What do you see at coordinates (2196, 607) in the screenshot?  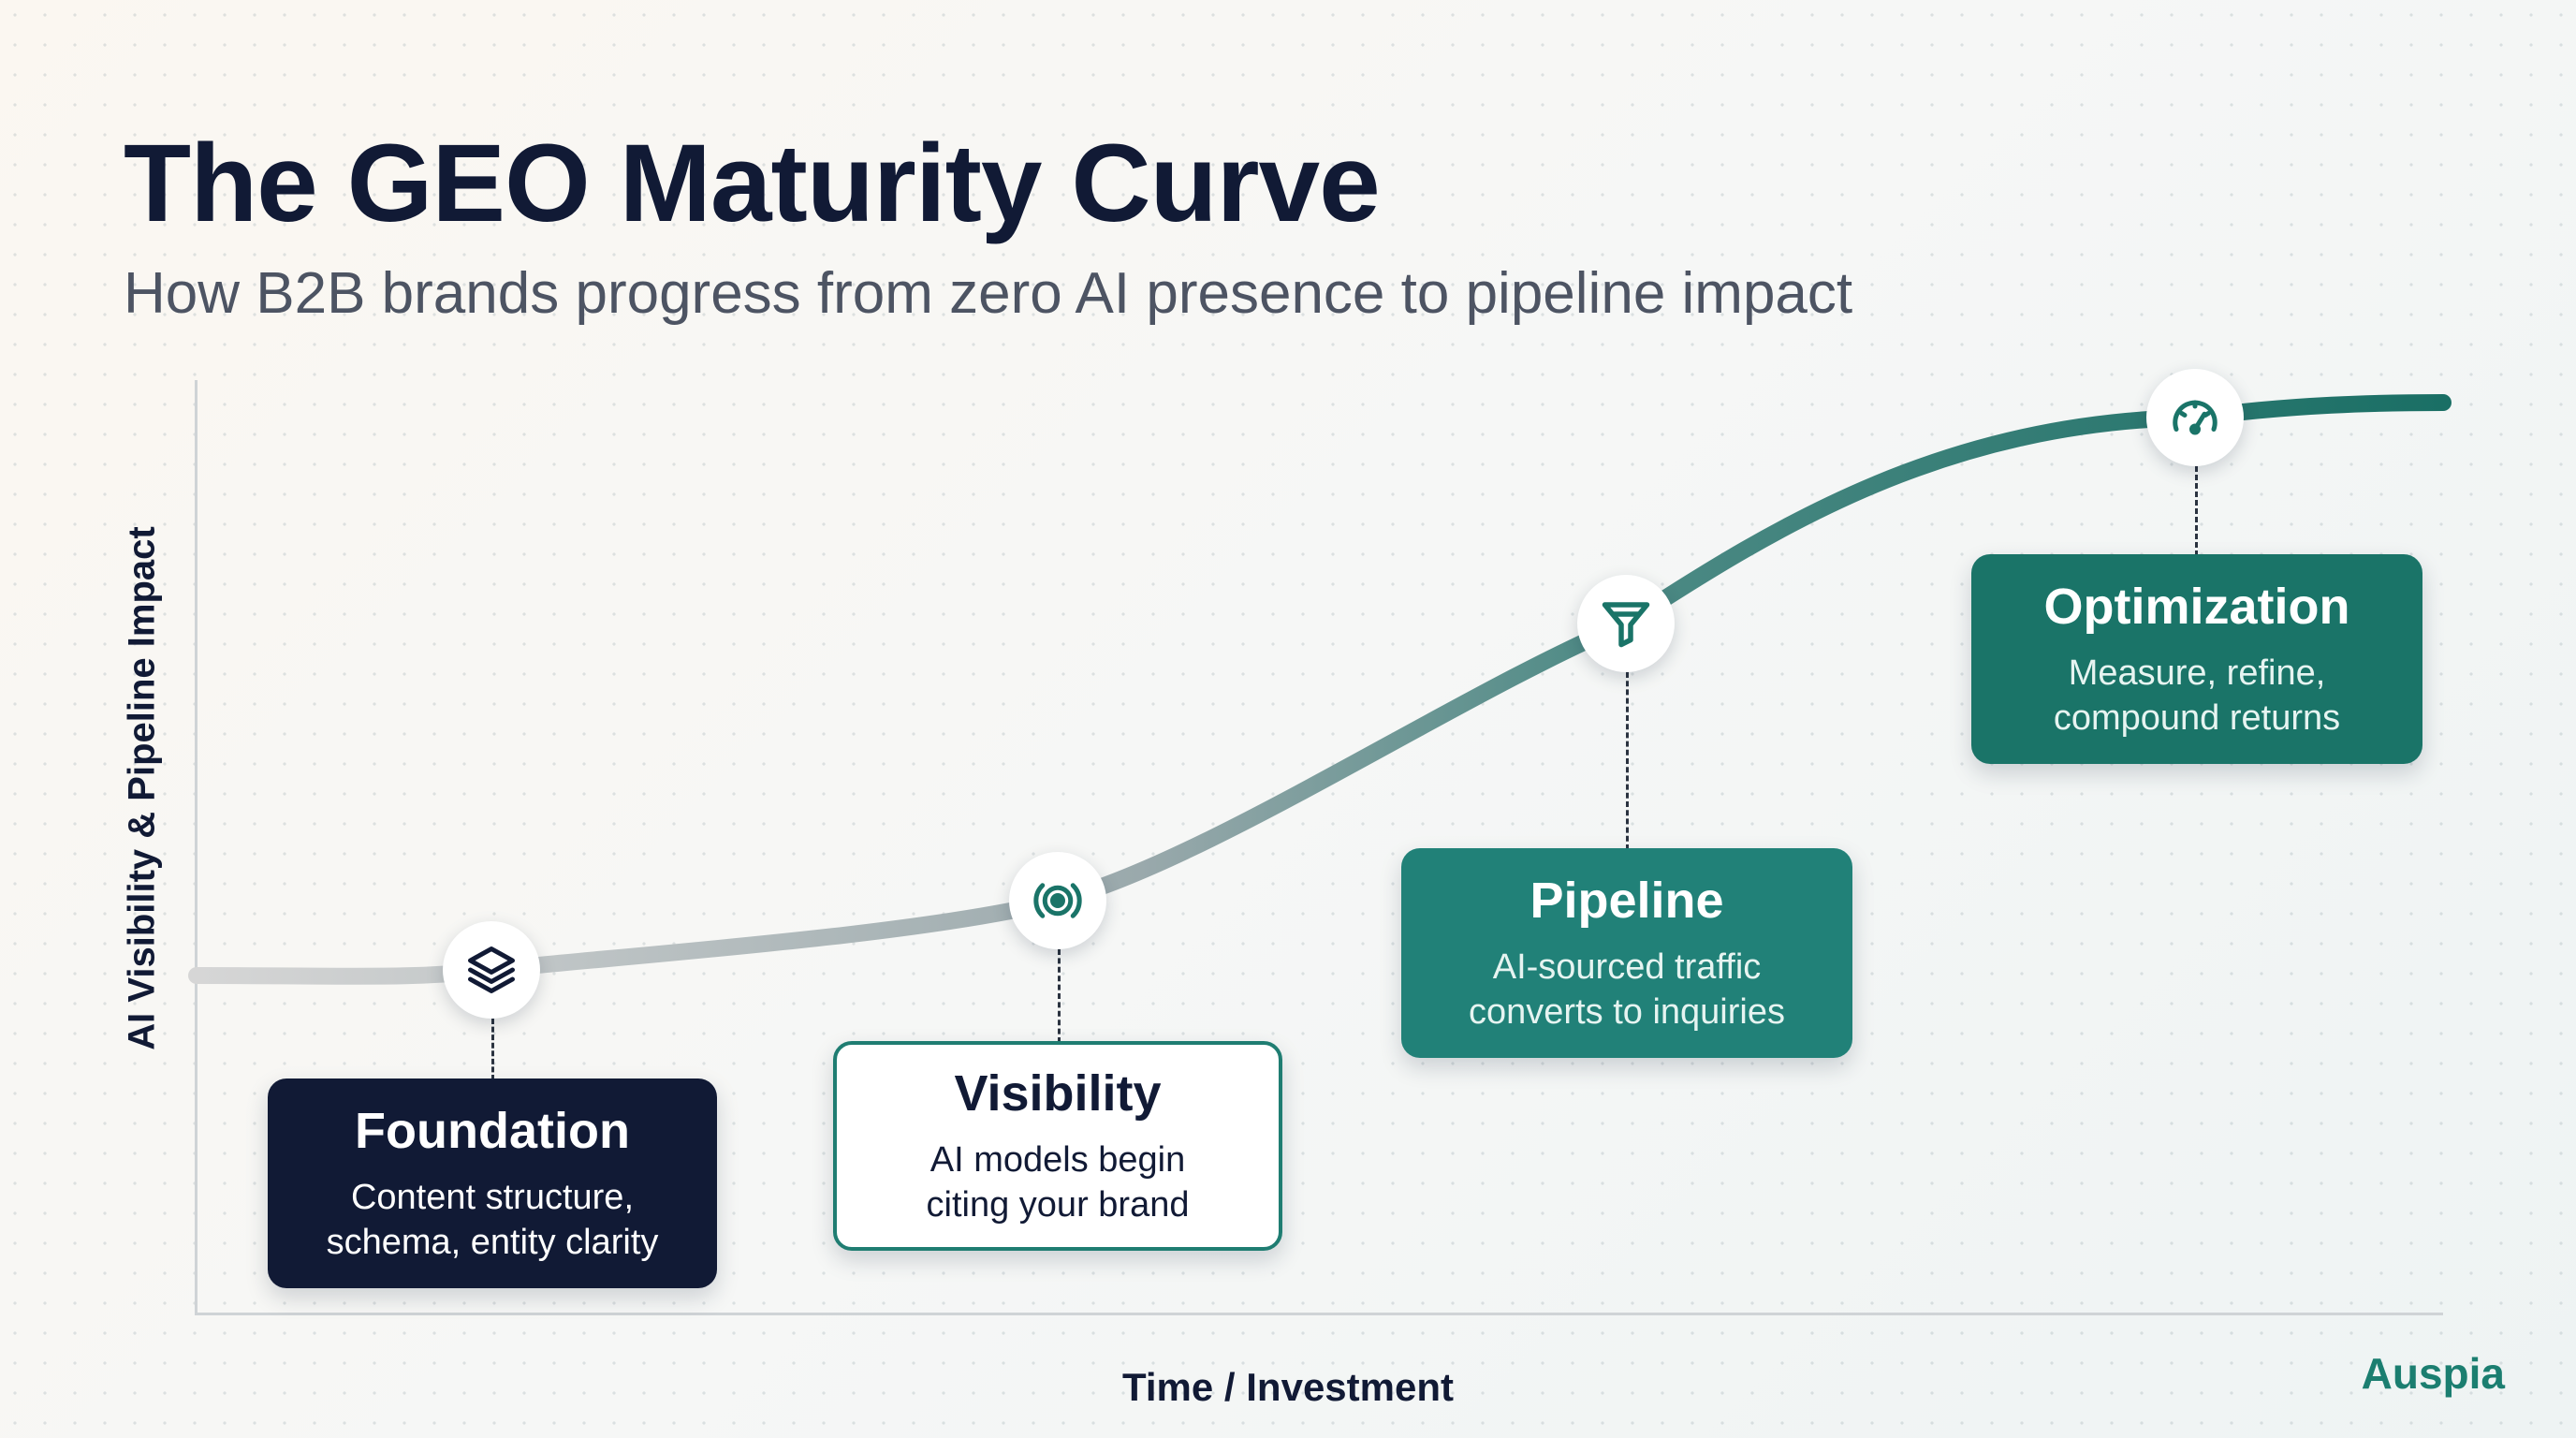 I see `stage-title: Optimization` at bounding box center [2196, 607].